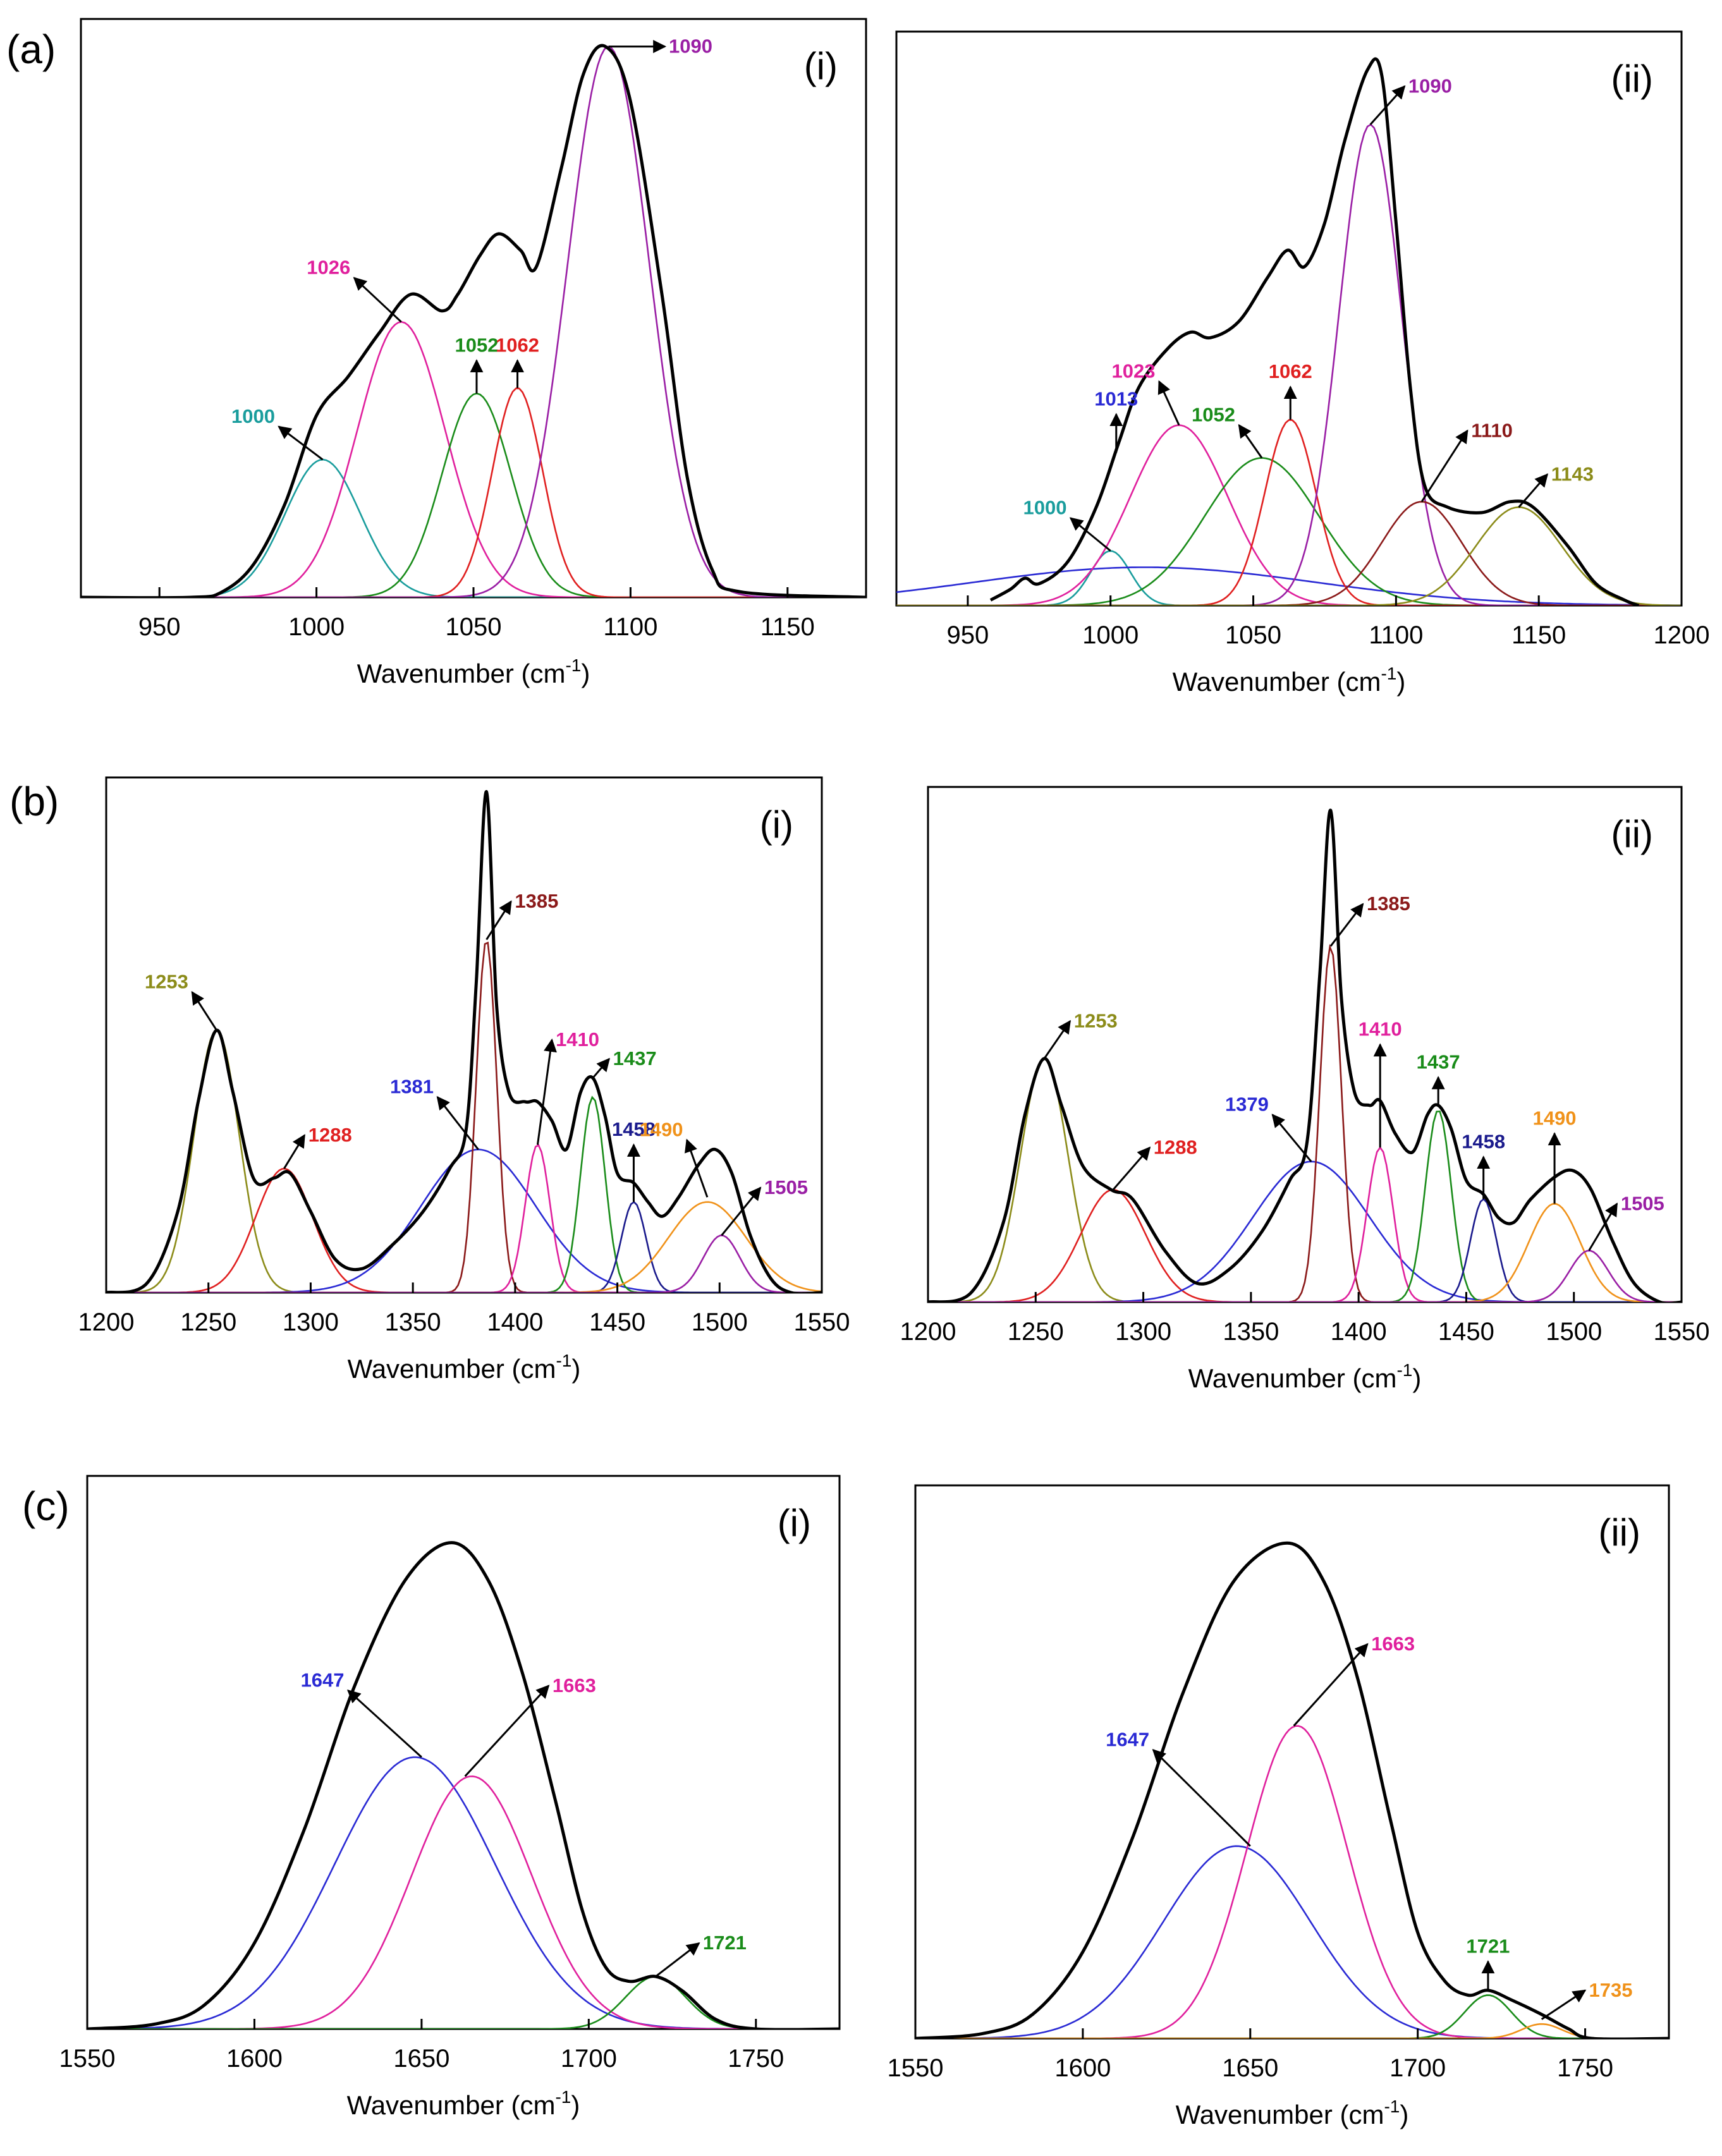 This screenshot has height=2156, width=1722. Describe the element at coordinates (1632, 79) in the screenshot. I see `panel-tag: (ii)` at that location.